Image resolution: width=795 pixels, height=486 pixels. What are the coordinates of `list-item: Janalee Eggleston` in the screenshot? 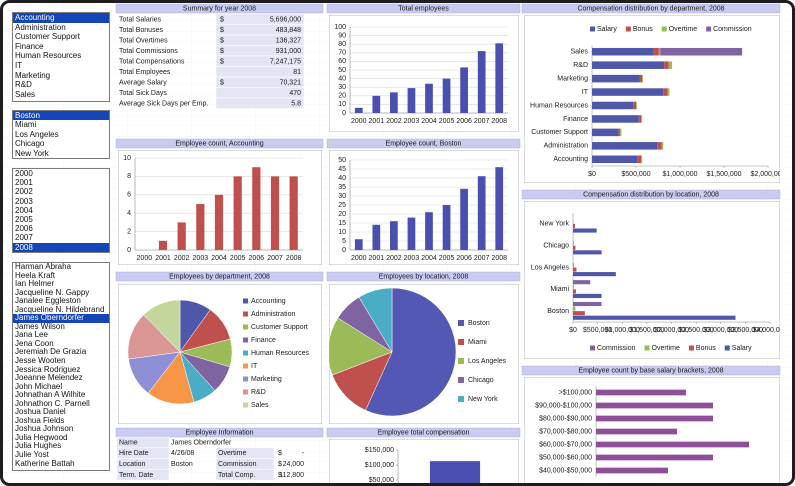 It's located at (48, 301).